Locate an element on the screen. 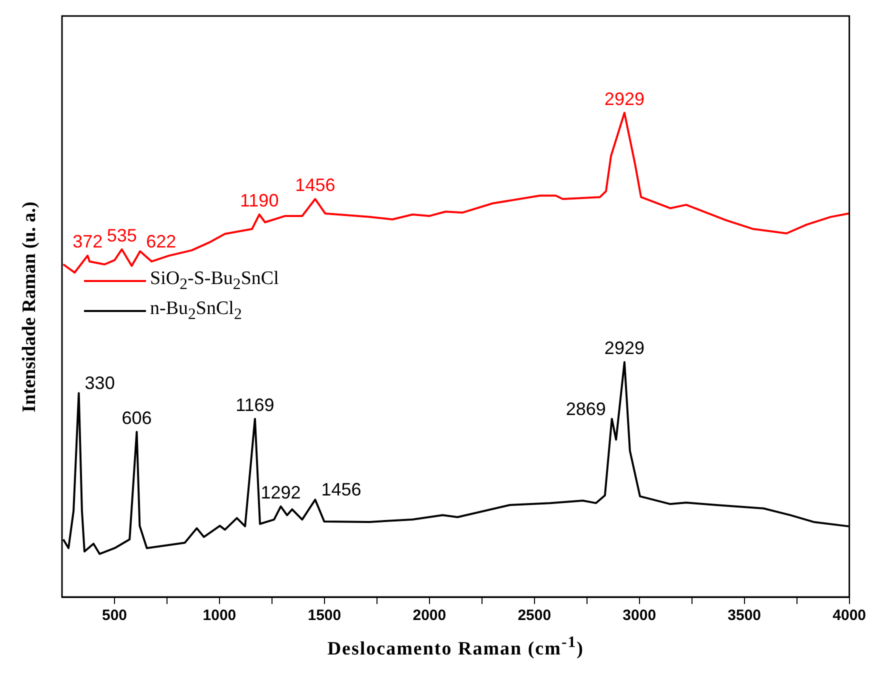 This screenshot has height=682, width=877. annotation: 1292 is located at coordinates (280, 492).